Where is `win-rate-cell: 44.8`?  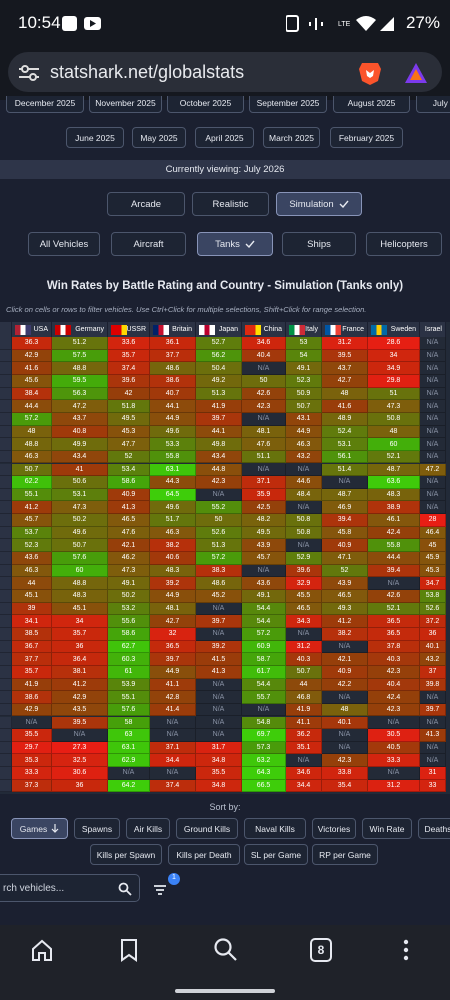 win-rate-cell: 44.8 is located at coordinates (219, 470).